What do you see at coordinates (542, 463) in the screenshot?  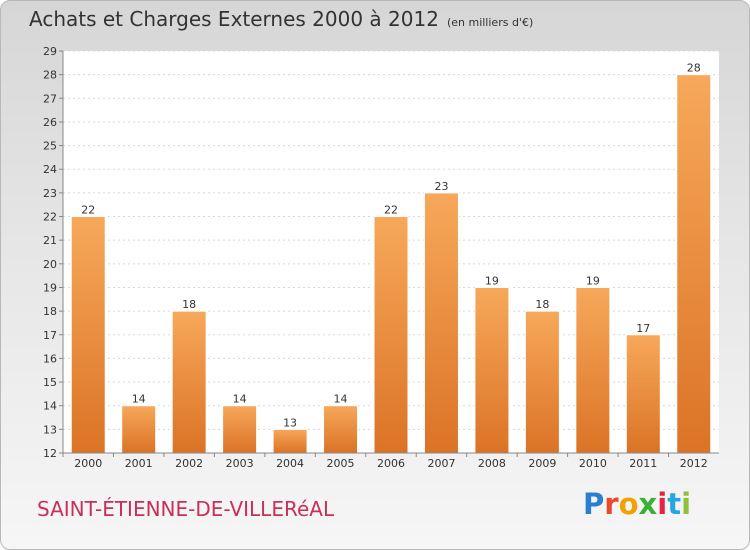 I see `x-tick-label: 2009` at bounding box center [542, 463].